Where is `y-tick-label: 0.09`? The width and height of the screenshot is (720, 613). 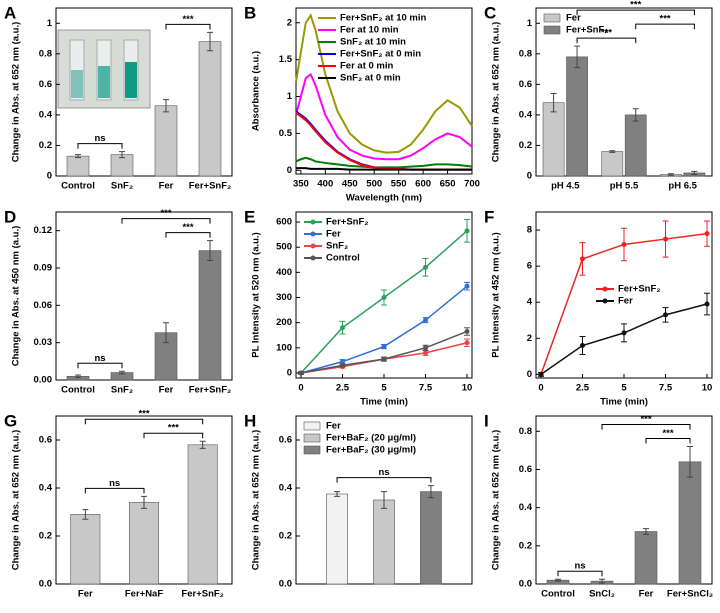
y-tick-label: 0.09 is located at coordinates (43, 268).